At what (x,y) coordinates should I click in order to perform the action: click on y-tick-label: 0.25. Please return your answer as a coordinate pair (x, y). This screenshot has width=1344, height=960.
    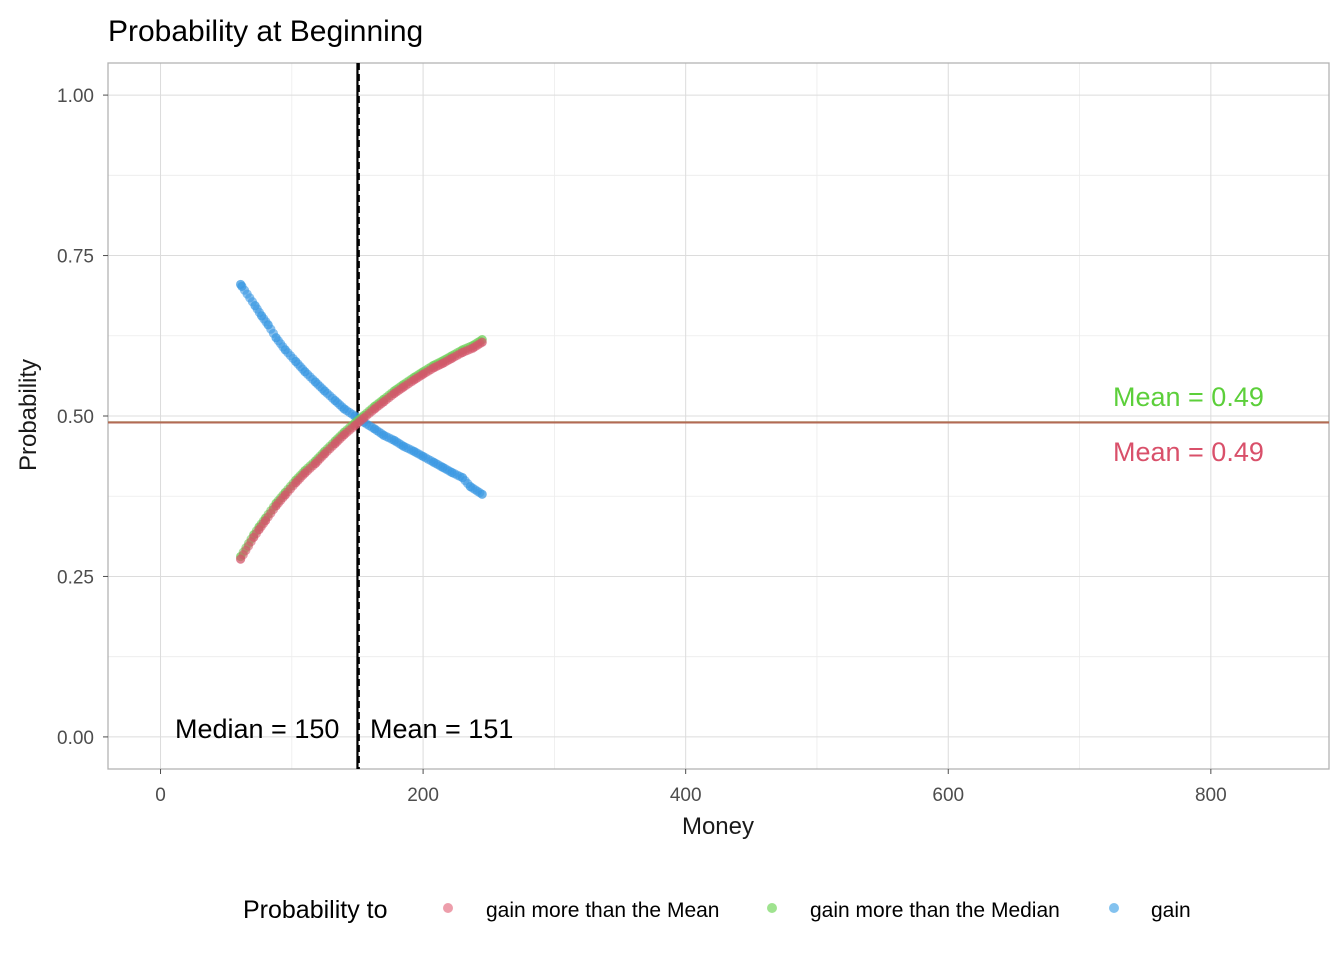
    Looking at the image, I should click on (75, 577).